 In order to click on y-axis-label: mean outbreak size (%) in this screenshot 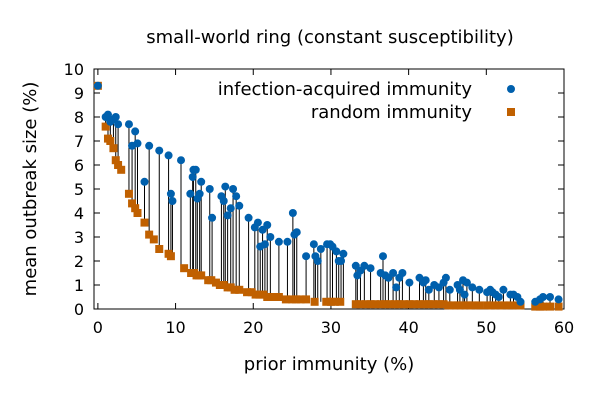, I will do `click(30, 189)`.